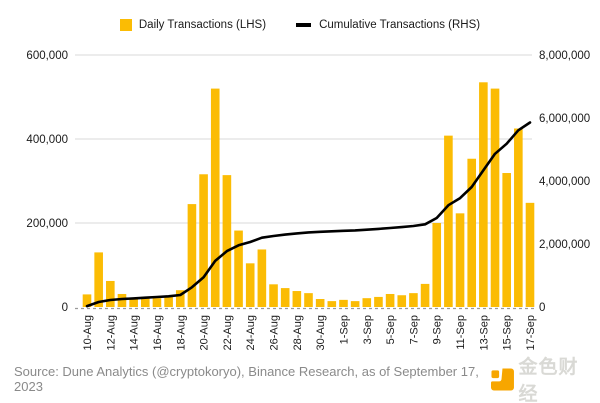 The height and width of the screenshot is (403, 600). Describe the element at coordinates (508, 332) in the screenshot. I see `x-axis-tick-label: 15-Sep` at that location.